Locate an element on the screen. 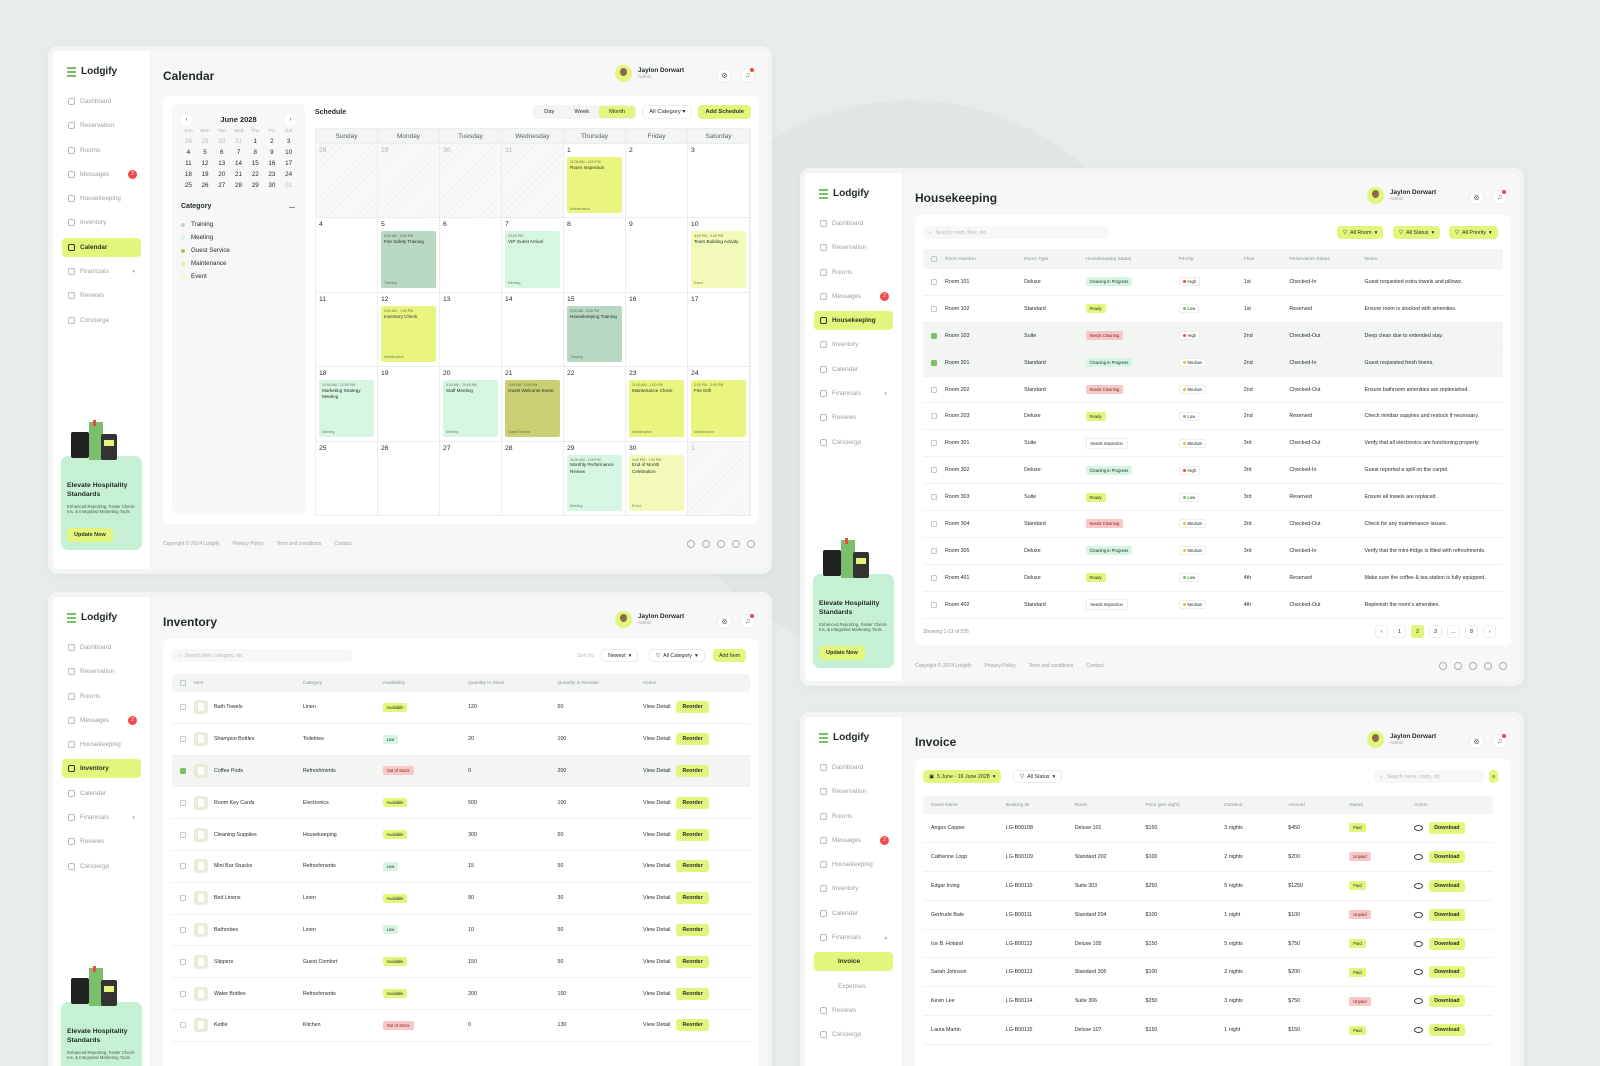 Image resolution: width=1600 pixels, height=1066 pixels. sidebar-item-reviews: Reviews is located at coordinates (853, 417).